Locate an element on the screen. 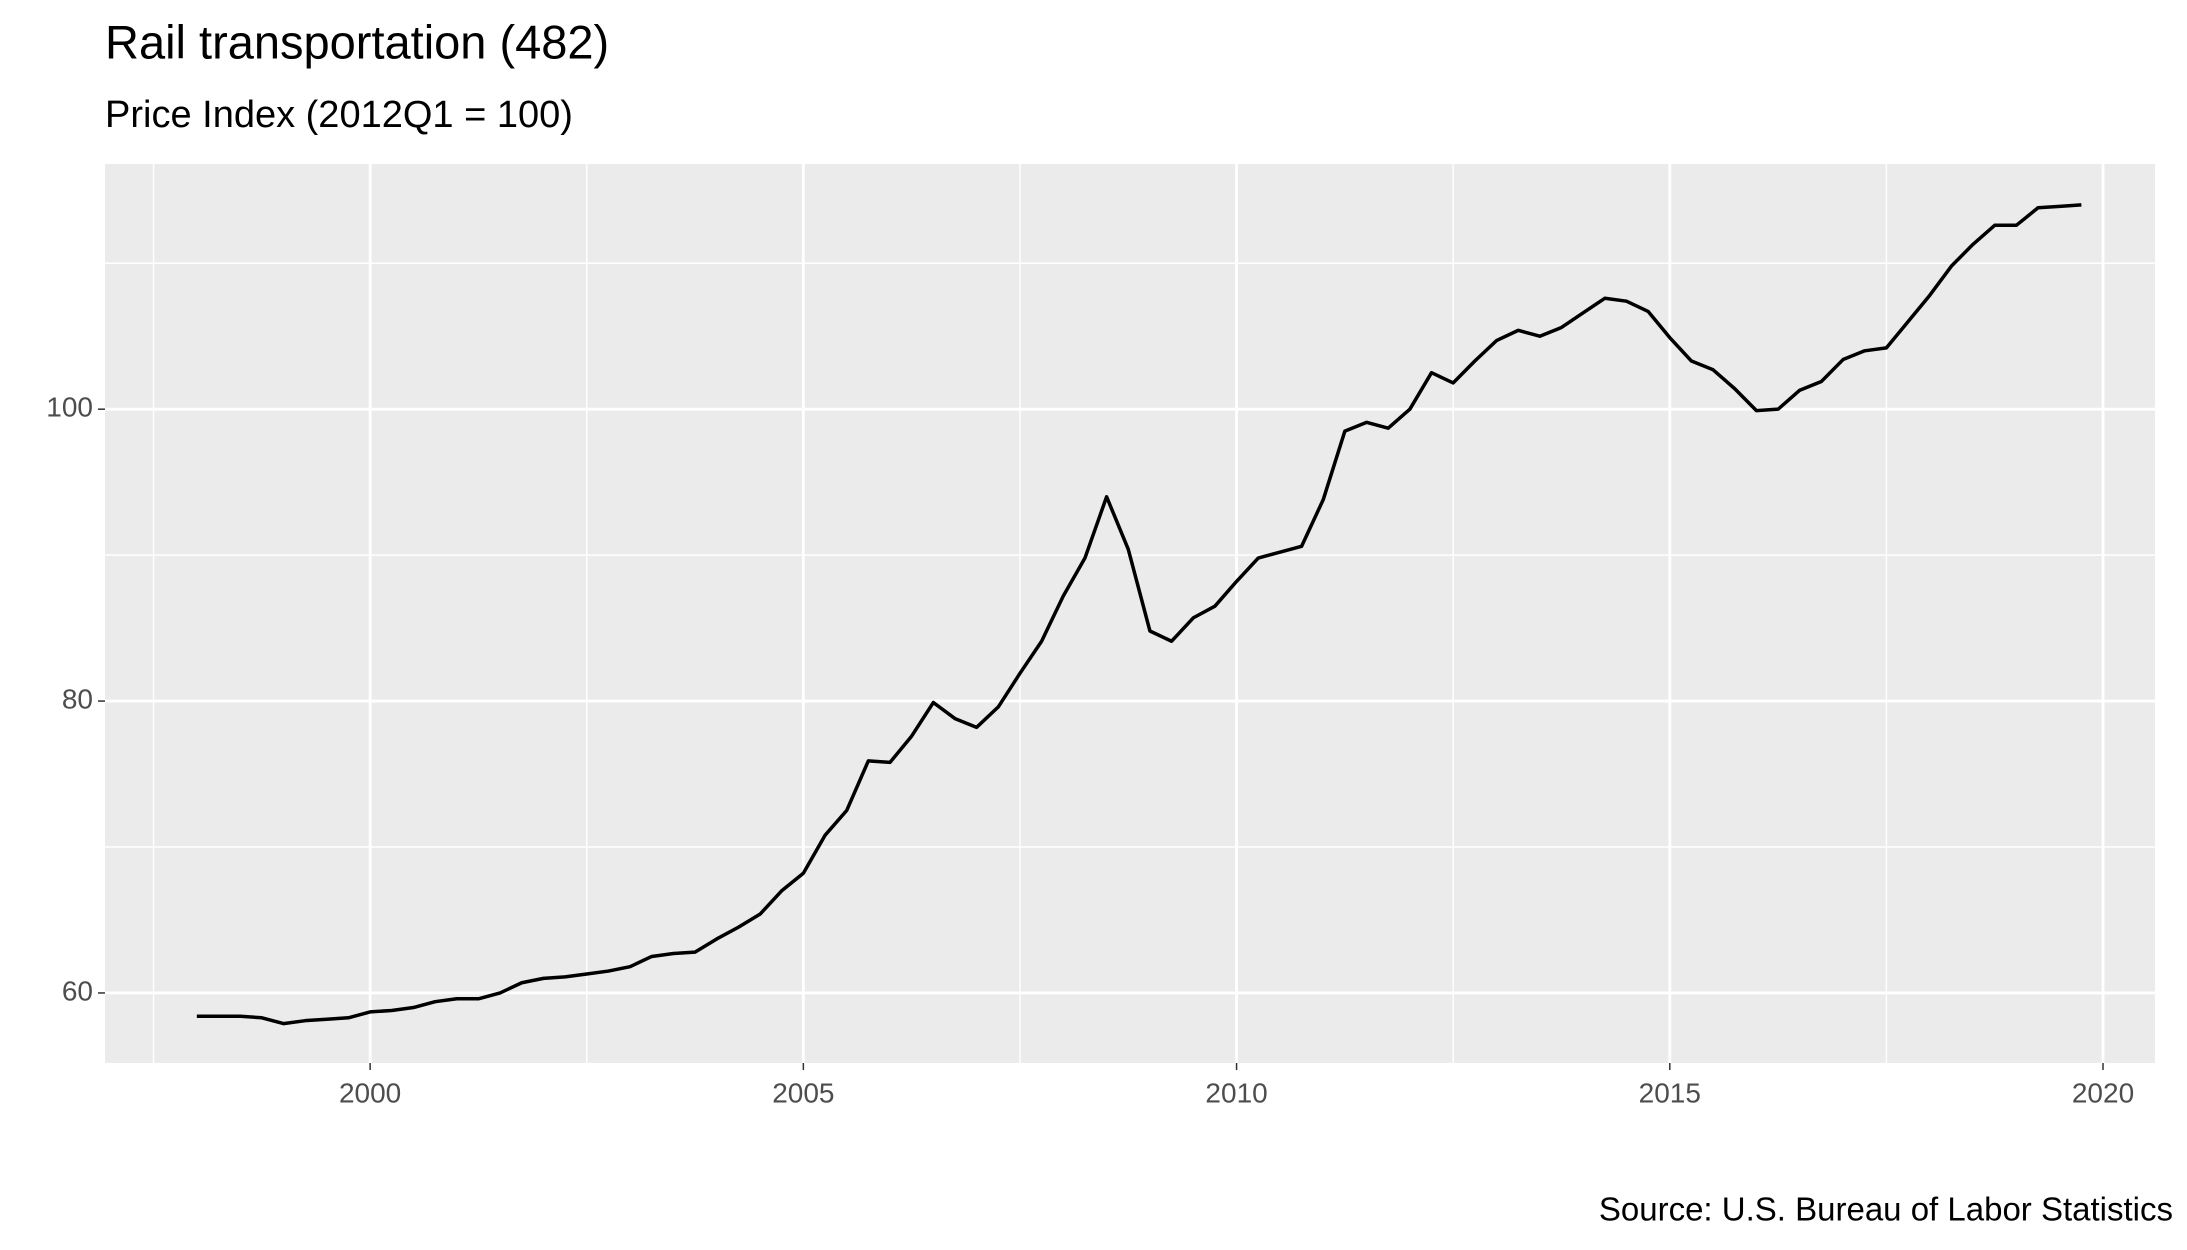 The height and width of the screenshot is (1250, 2187). y-tick-label: 80 is located at coordinates (77, 698).